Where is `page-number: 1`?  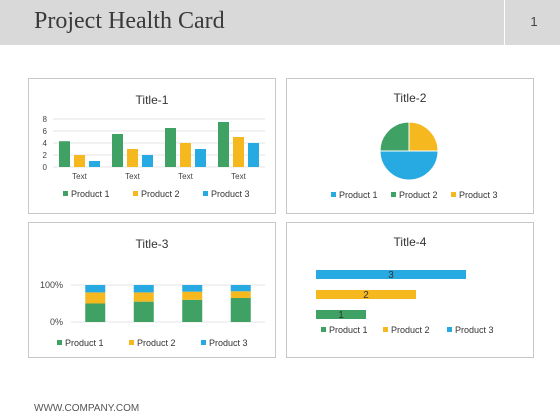
page-number: 1 is located at coordinates (534, 21).